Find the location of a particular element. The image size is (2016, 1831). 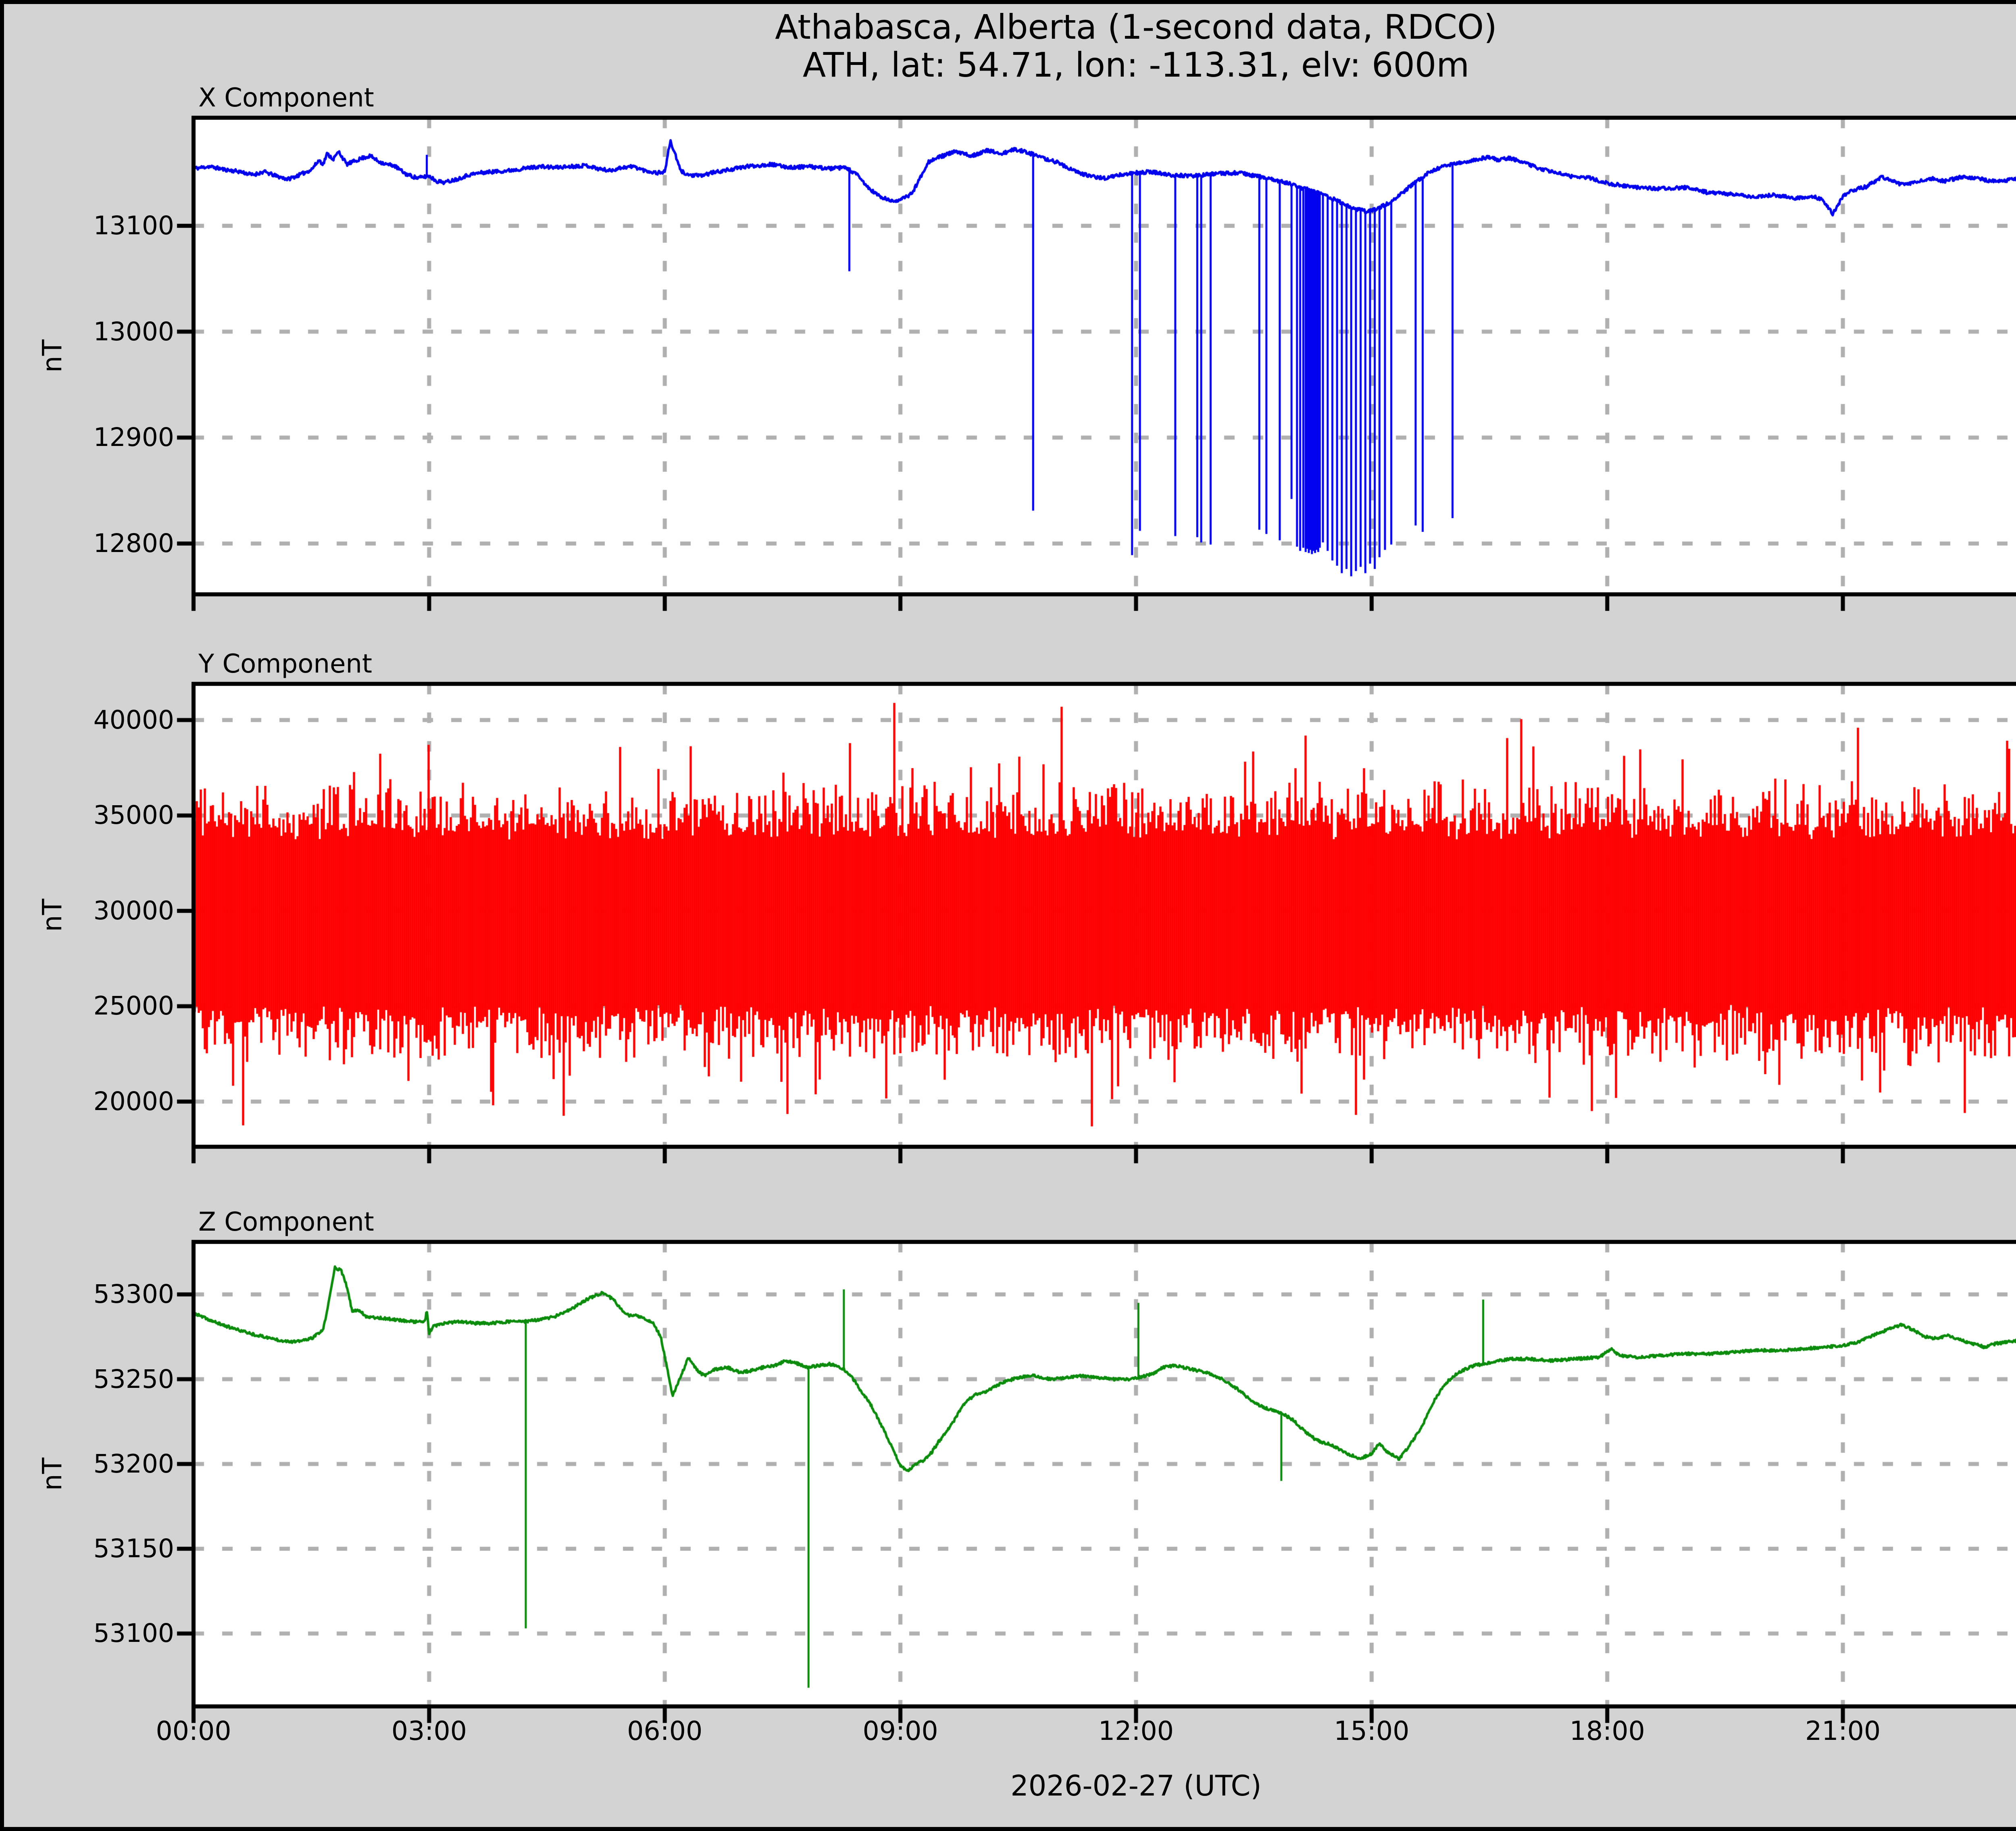

x-tick-label: 18:00 is located at coordinates (1607, 1731).